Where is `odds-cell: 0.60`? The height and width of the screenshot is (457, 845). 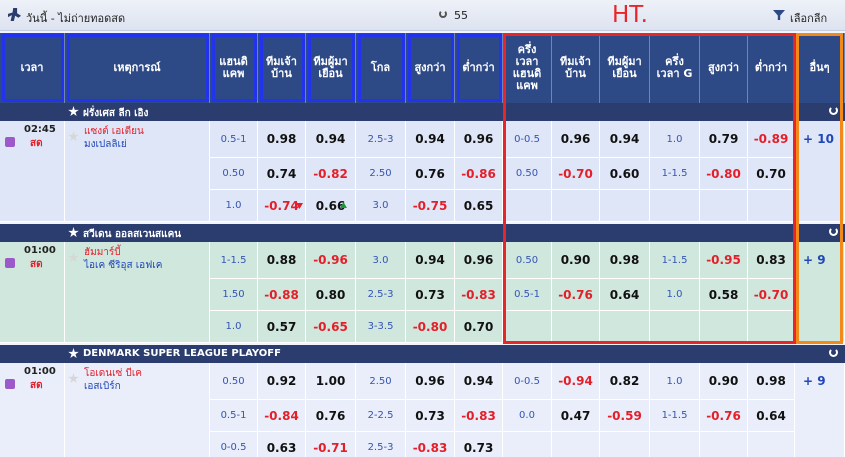 odds-cell: 0.60 is located at coordinates (625, 174).